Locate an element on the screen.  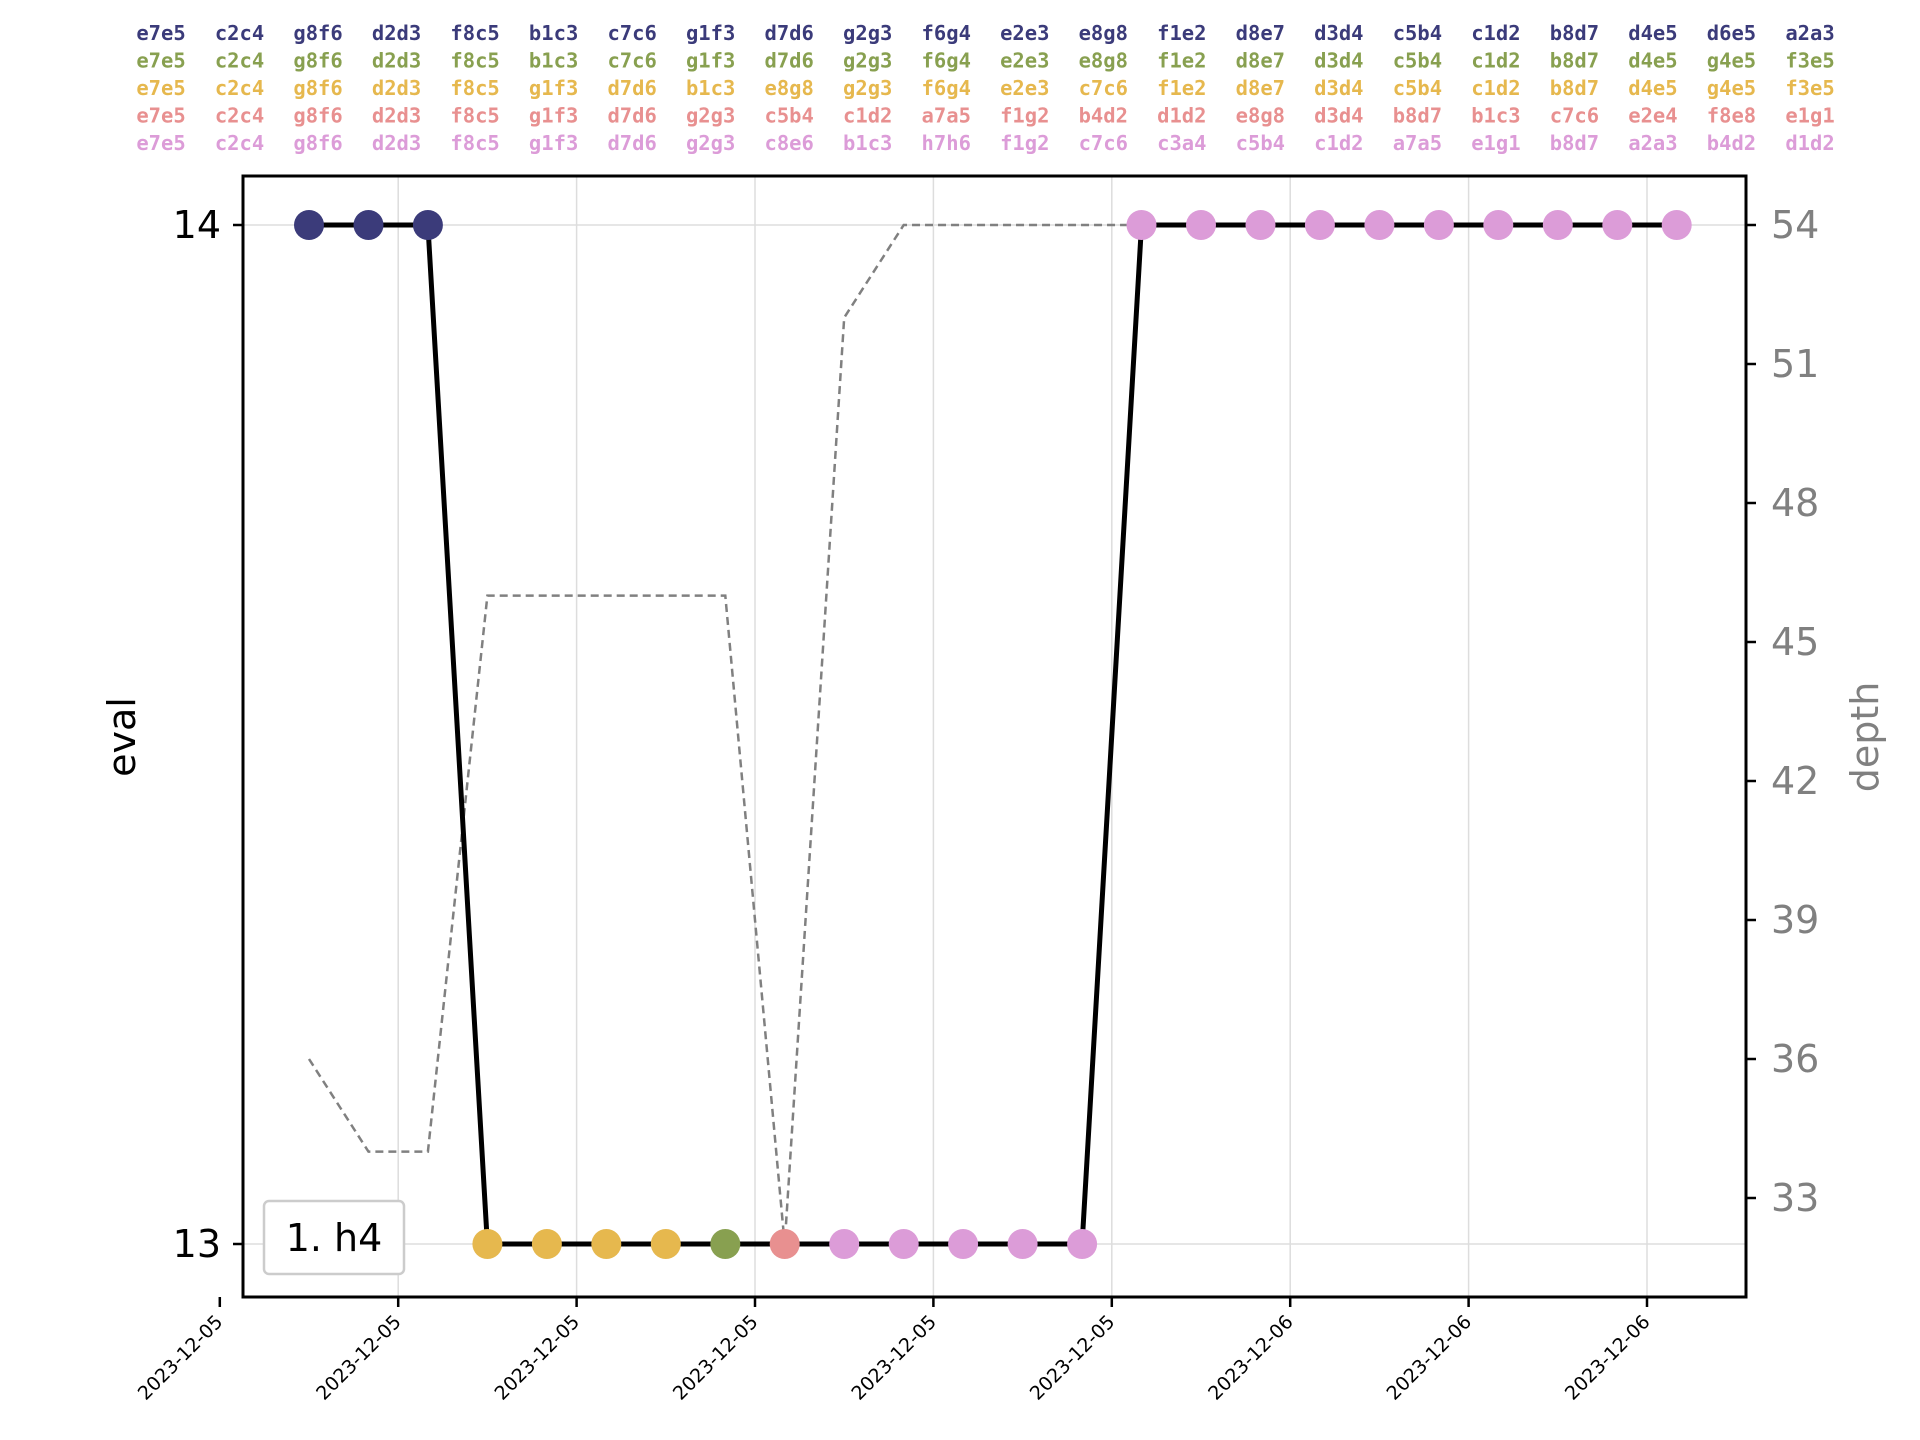
pv-move: e2e4 is located at coordinates (1652, 116).